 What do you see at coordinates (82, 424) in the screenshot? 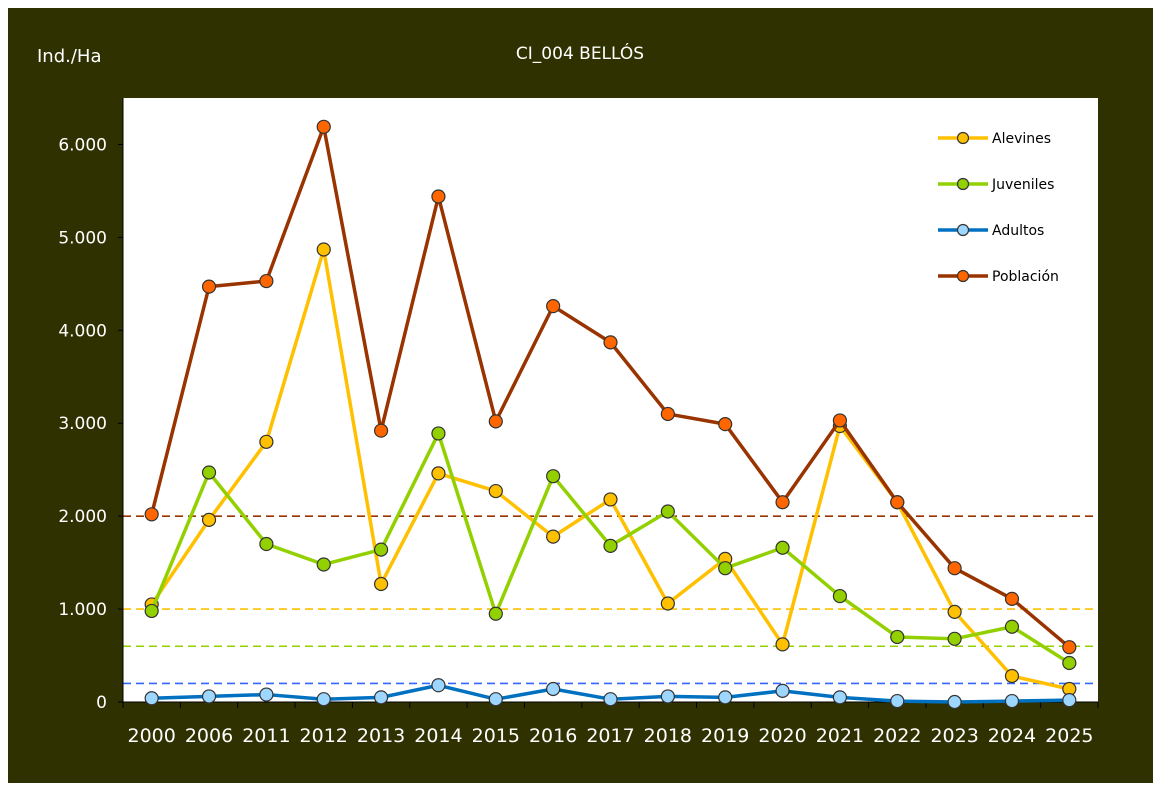
I see `y-tick-label: 3.000` at bounding box center [82, 424].